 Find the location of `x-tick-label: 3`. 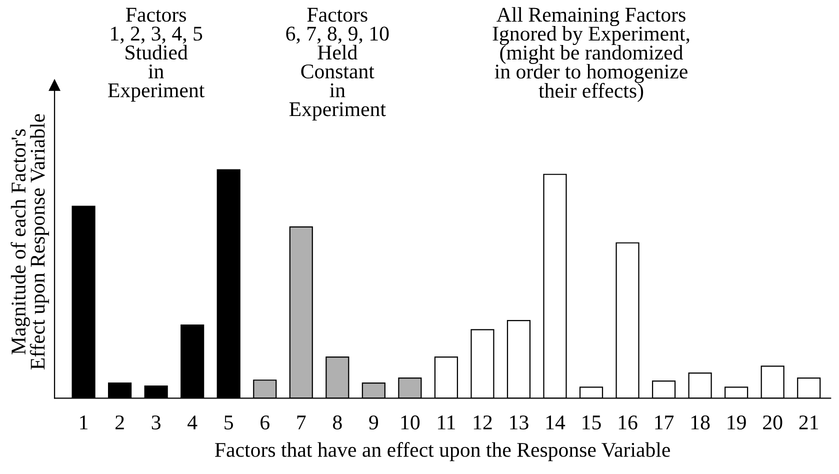

x-tick-label: 3 is located at coordinates (156, 422).